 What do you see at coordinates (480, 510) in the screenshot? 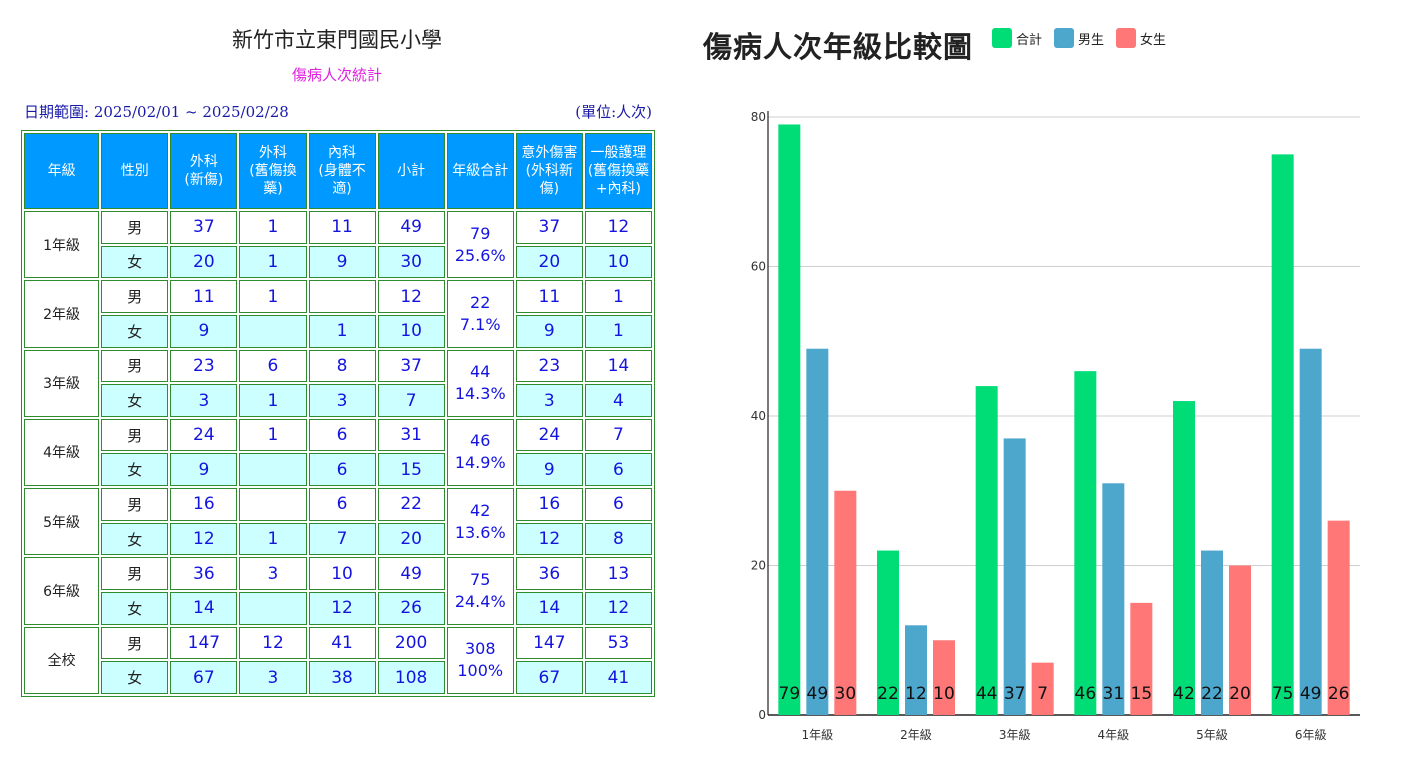
I see `grade-total-count: 42` at bounding box center [480, 510].